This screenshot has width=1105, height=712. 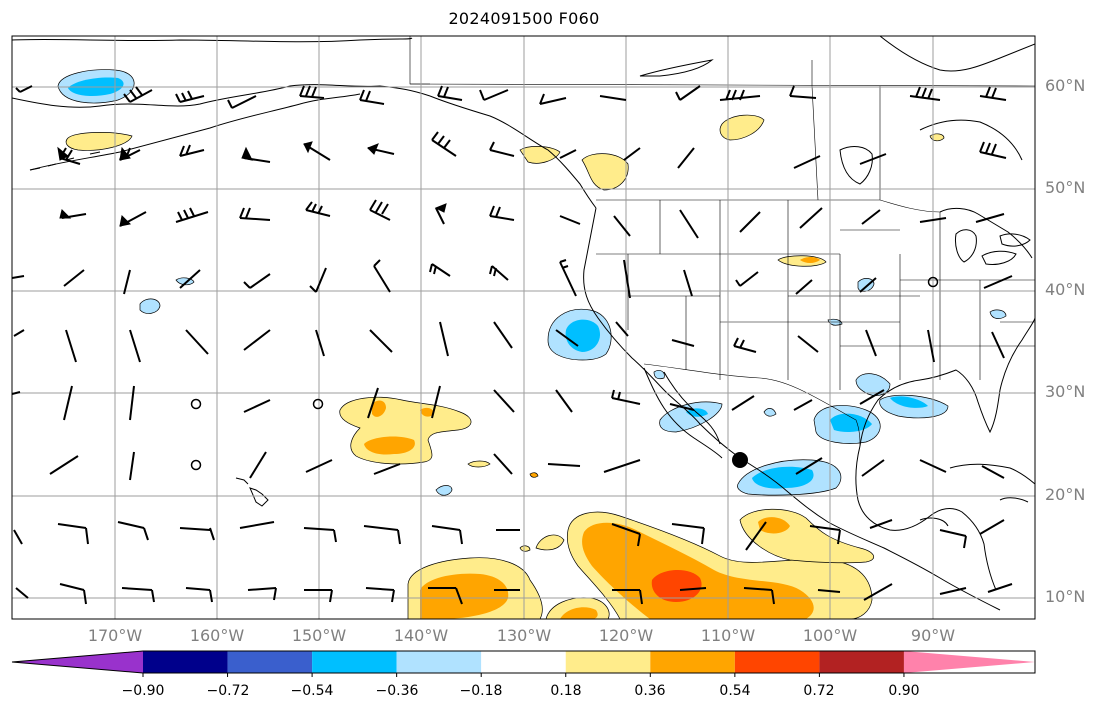 I want to click on colorbar-tick: −0.90, so click(x=143, y=691).